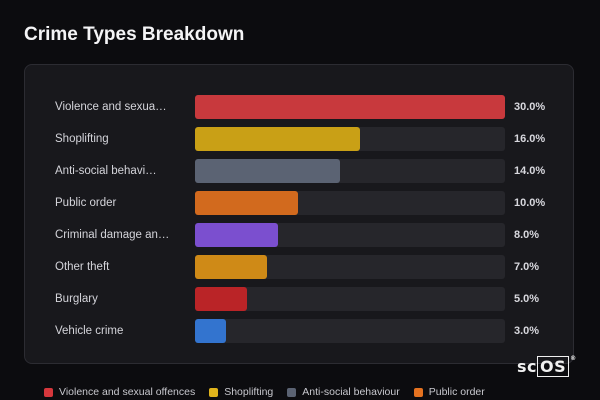  Describe the element at coordinates (530, 107) in the screenshot. I see `bar-value-label: 30.0%` at that location.